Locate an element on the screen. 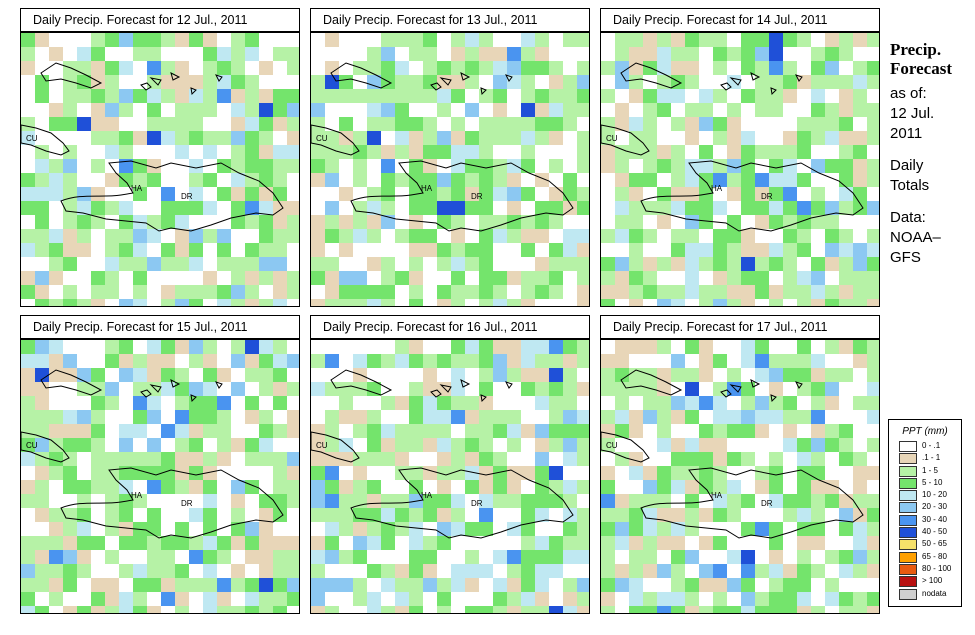  label-ha: HA is located at coordinates (717, 495).